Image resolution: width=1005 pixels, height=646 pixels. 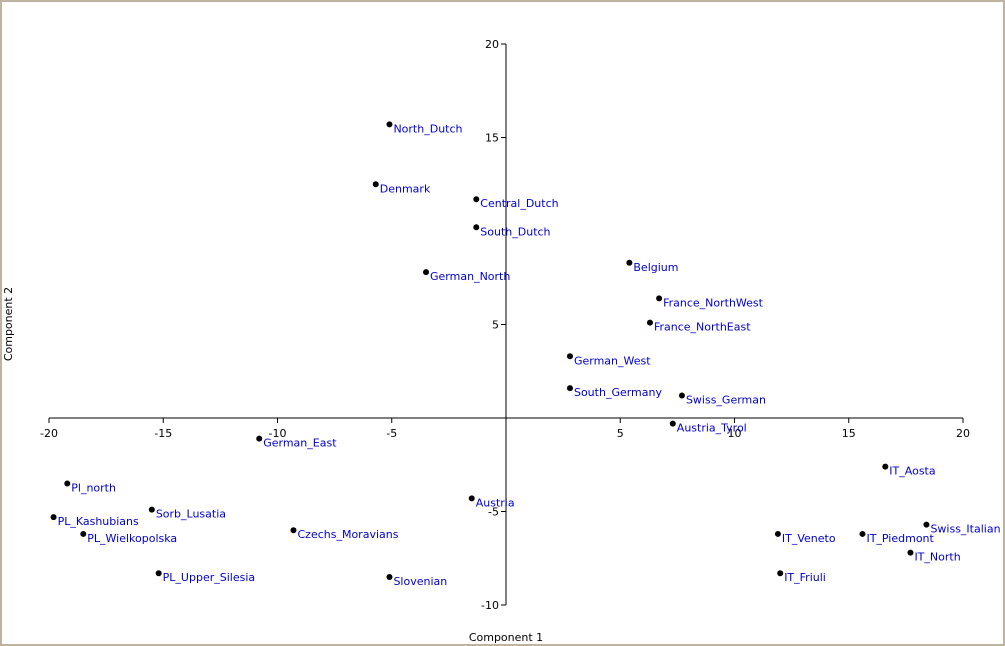 What do you see at coordinates (612, 360) in the screenshot?
I see `point-label: German_West` at bounding box center [612, 360].